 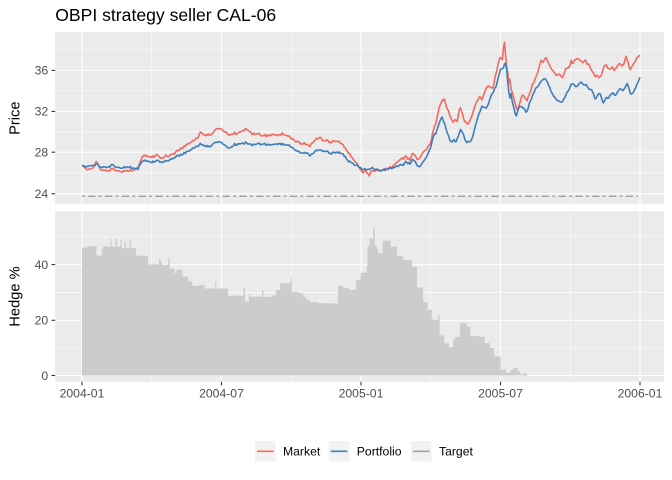 I want to click on svg-text: 0, so click(x=44, y=376).